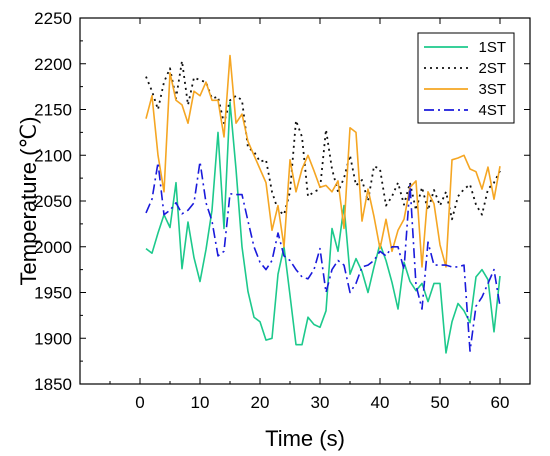  What do you see at coordinates (492, 68) in the screenshot?
I see `legend-label-2st: 2ST` at bounding box center [492, 68].